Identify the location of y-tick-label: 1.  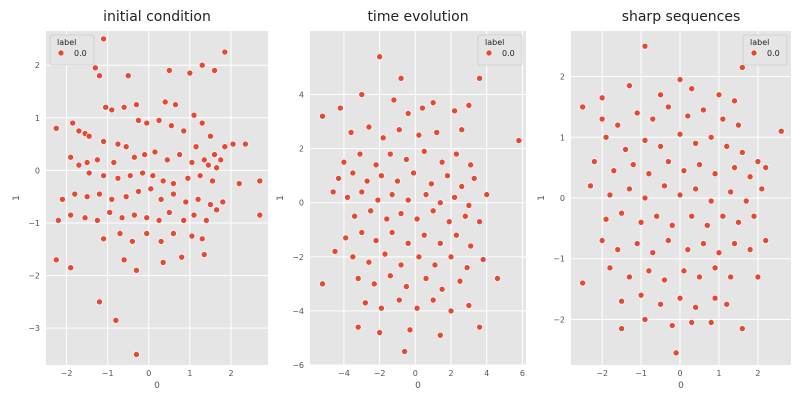
(37, 118).